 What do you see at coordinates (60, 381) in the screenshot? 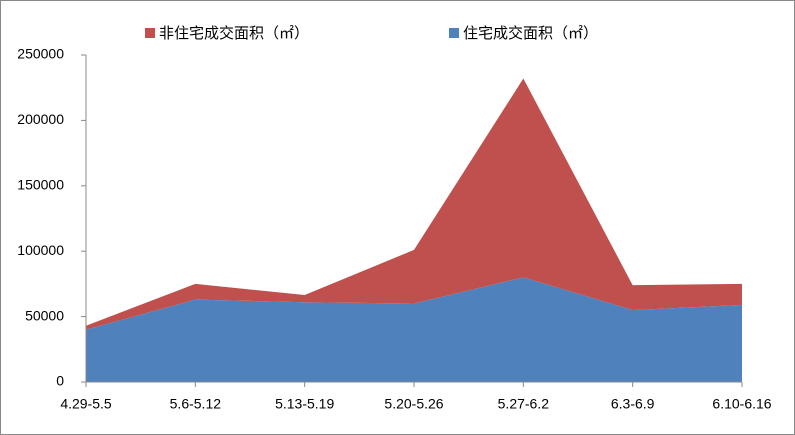
I see `y-tick-label: 0` at bounding box center [60, 381].